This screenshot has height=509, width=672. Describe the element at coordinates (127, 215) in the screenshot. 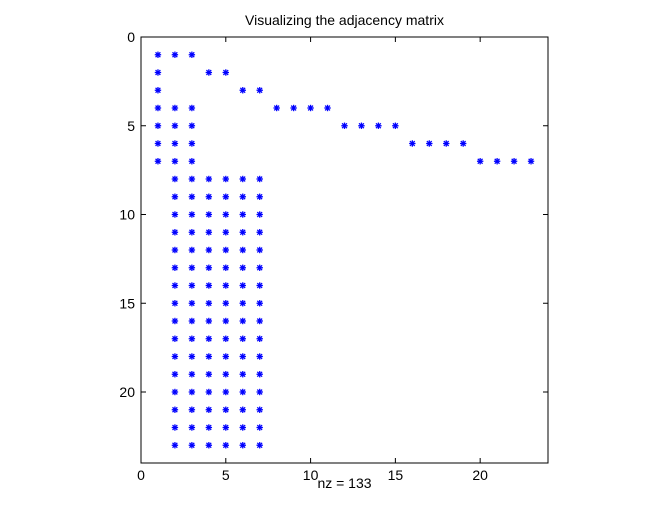

I see `y-tick-label: 10` at that location.